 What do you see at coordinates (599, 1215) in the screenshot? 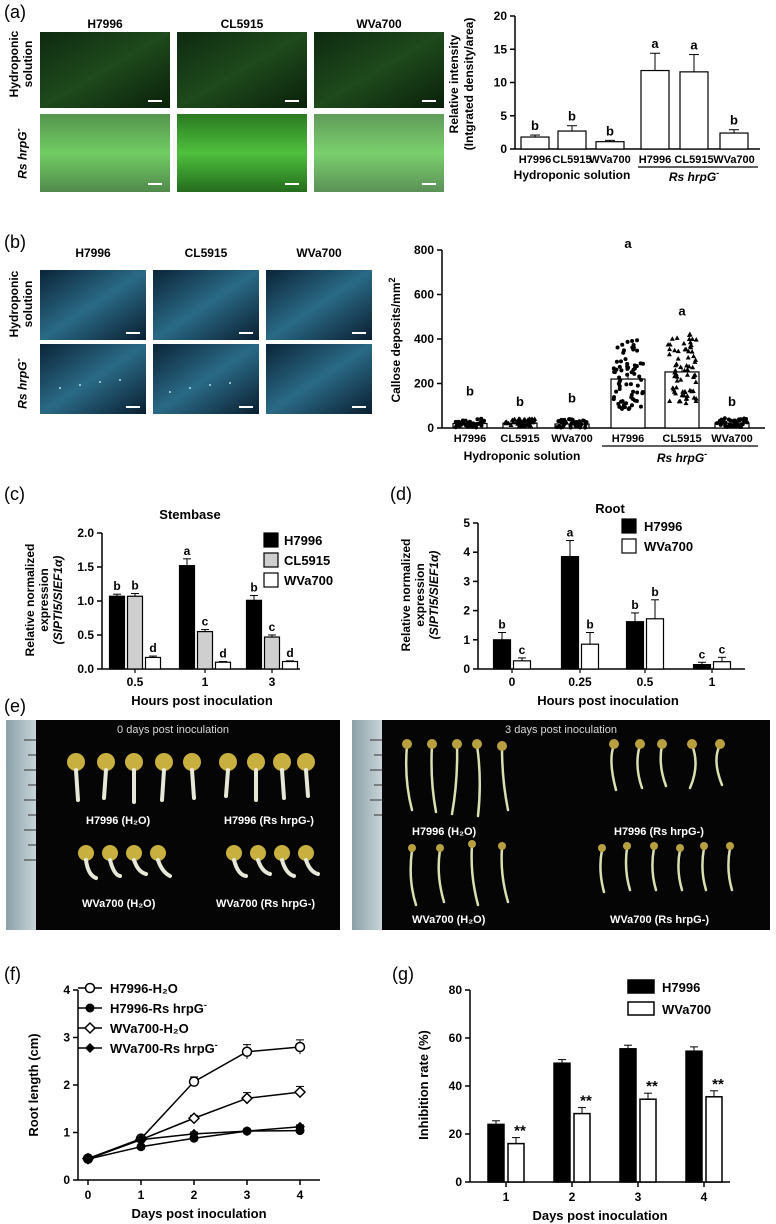
I see `panel-g-xlabel: Days post inoculation` at bounding box center [599, 1215].